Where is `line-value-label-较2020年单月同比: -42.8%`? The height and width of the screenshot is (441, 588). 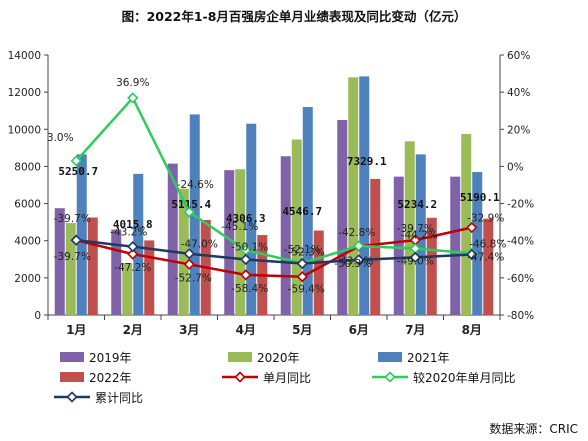
line-value-label-较2020年单月同比: -42.8% is located at coordinates (356, 233).